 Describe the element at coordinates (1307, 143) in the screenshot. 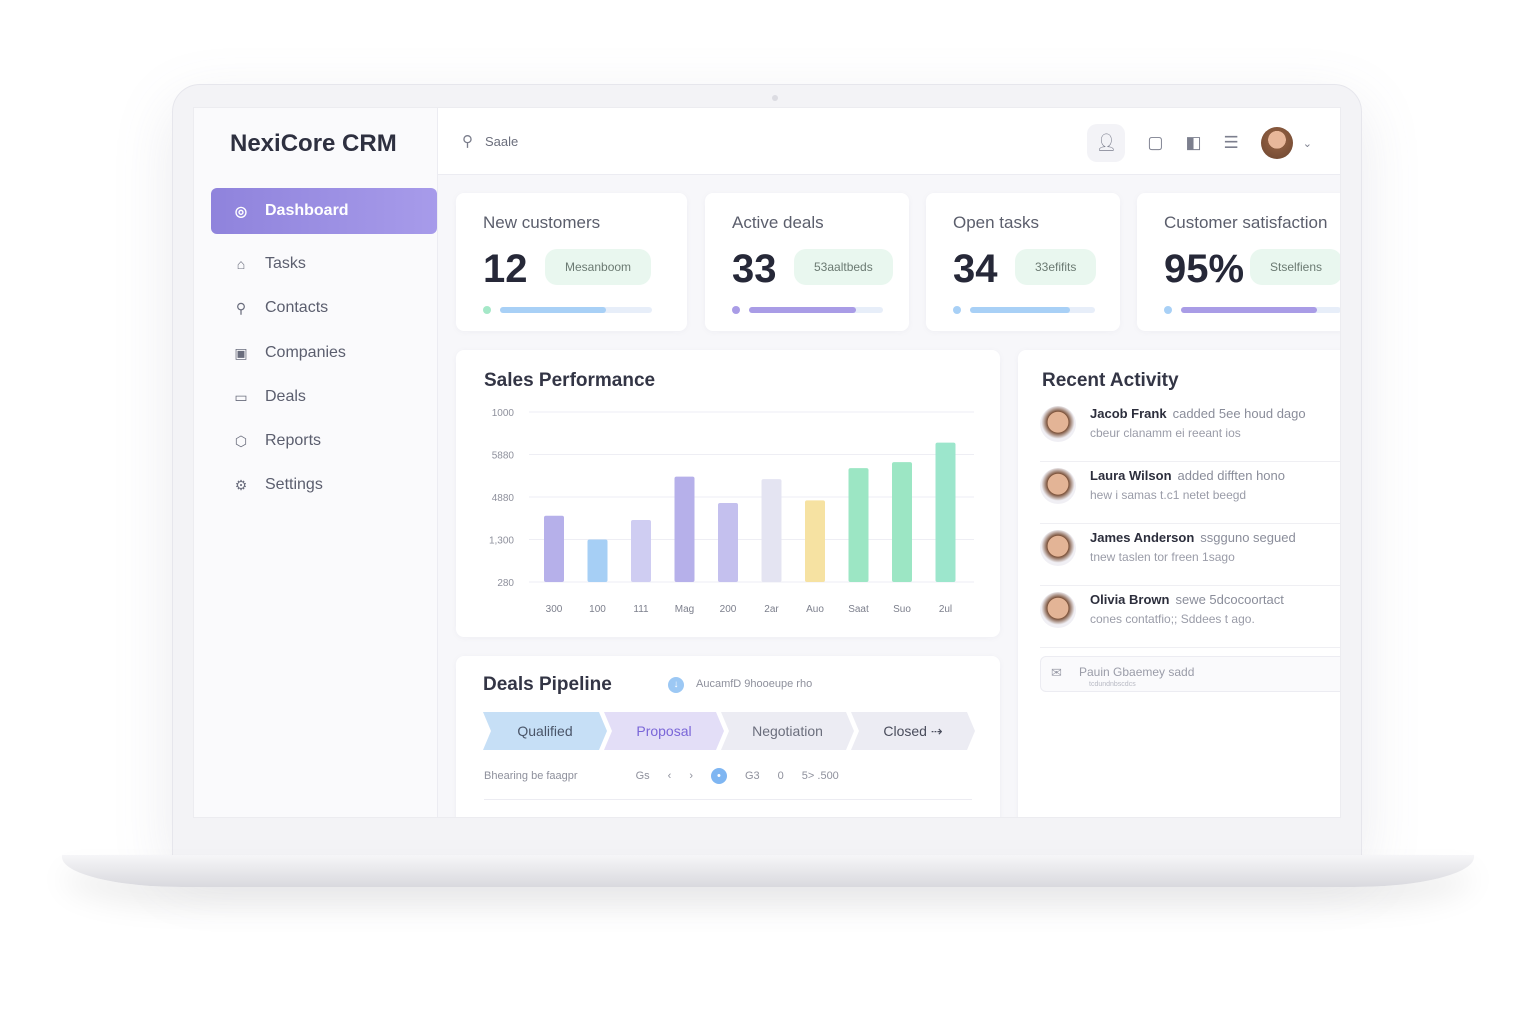

I see `chevron-down-icon: ⌄` at that location.